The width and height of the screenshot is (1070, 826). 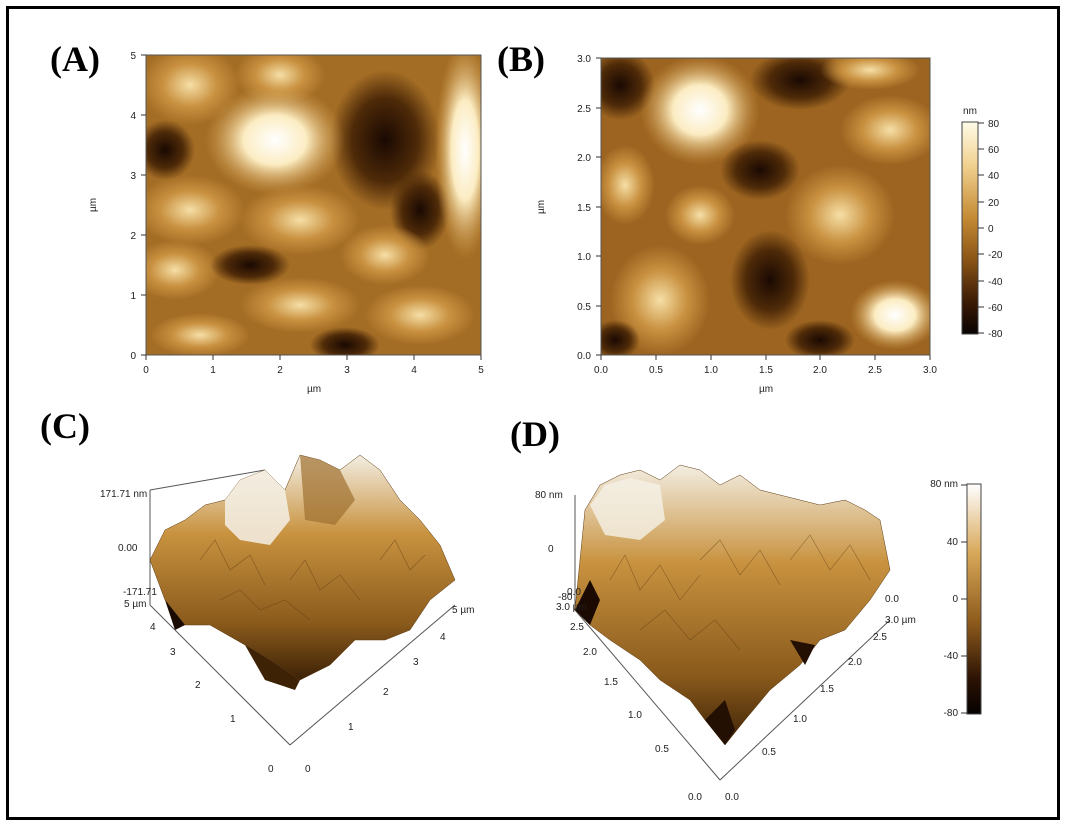 What do you see at coordinates (855, 662) in the screenshot?
I see `d-xtick-4: 2.0` at bounding box center [855, 662].